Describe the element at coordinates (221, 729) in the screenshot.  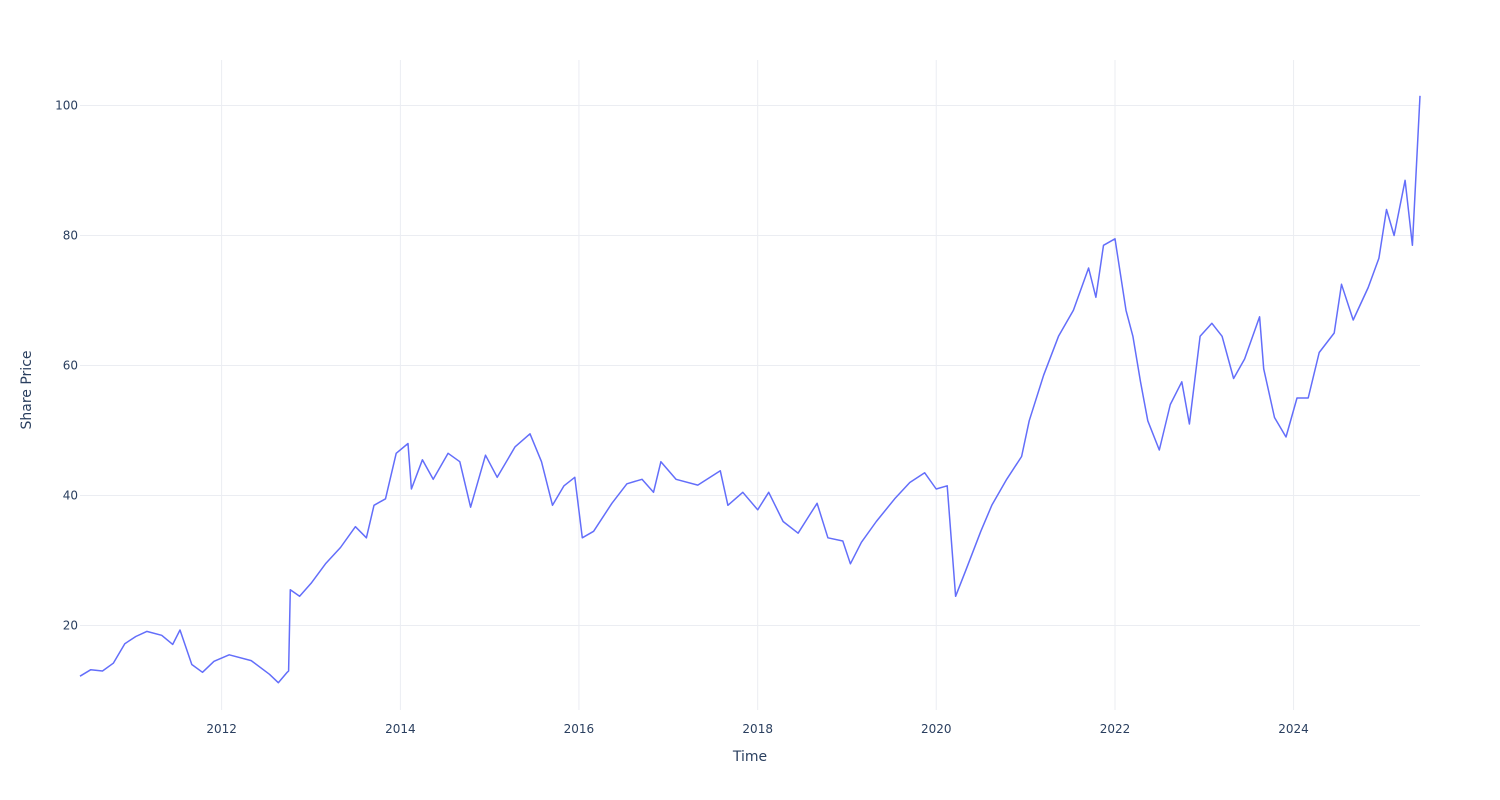
I see `x-tick-label: 2012` at that location.